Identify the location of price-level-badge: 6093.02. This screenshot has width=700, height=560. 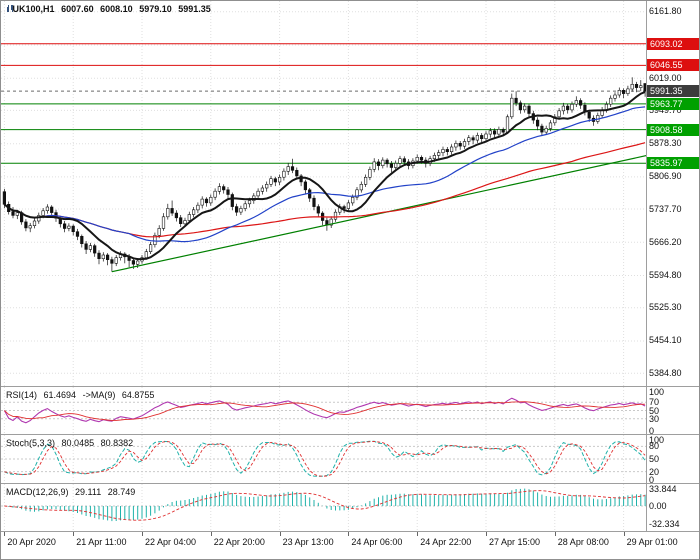
(673, 43).